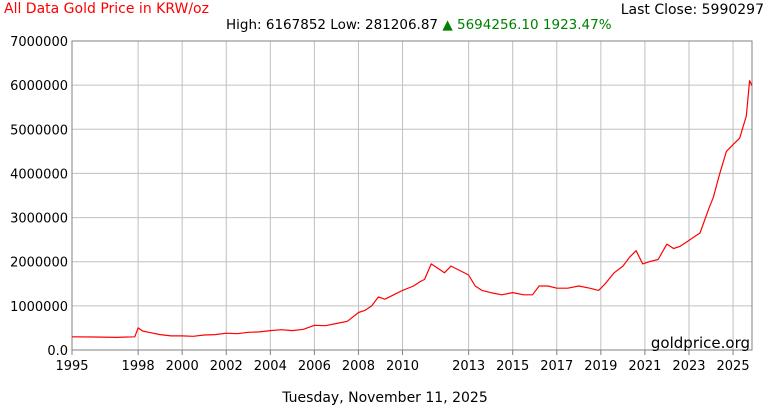  Describe the element at coordinates (39, 42) in the screenshot. I see `y-tick-label: 7000000` at that location.